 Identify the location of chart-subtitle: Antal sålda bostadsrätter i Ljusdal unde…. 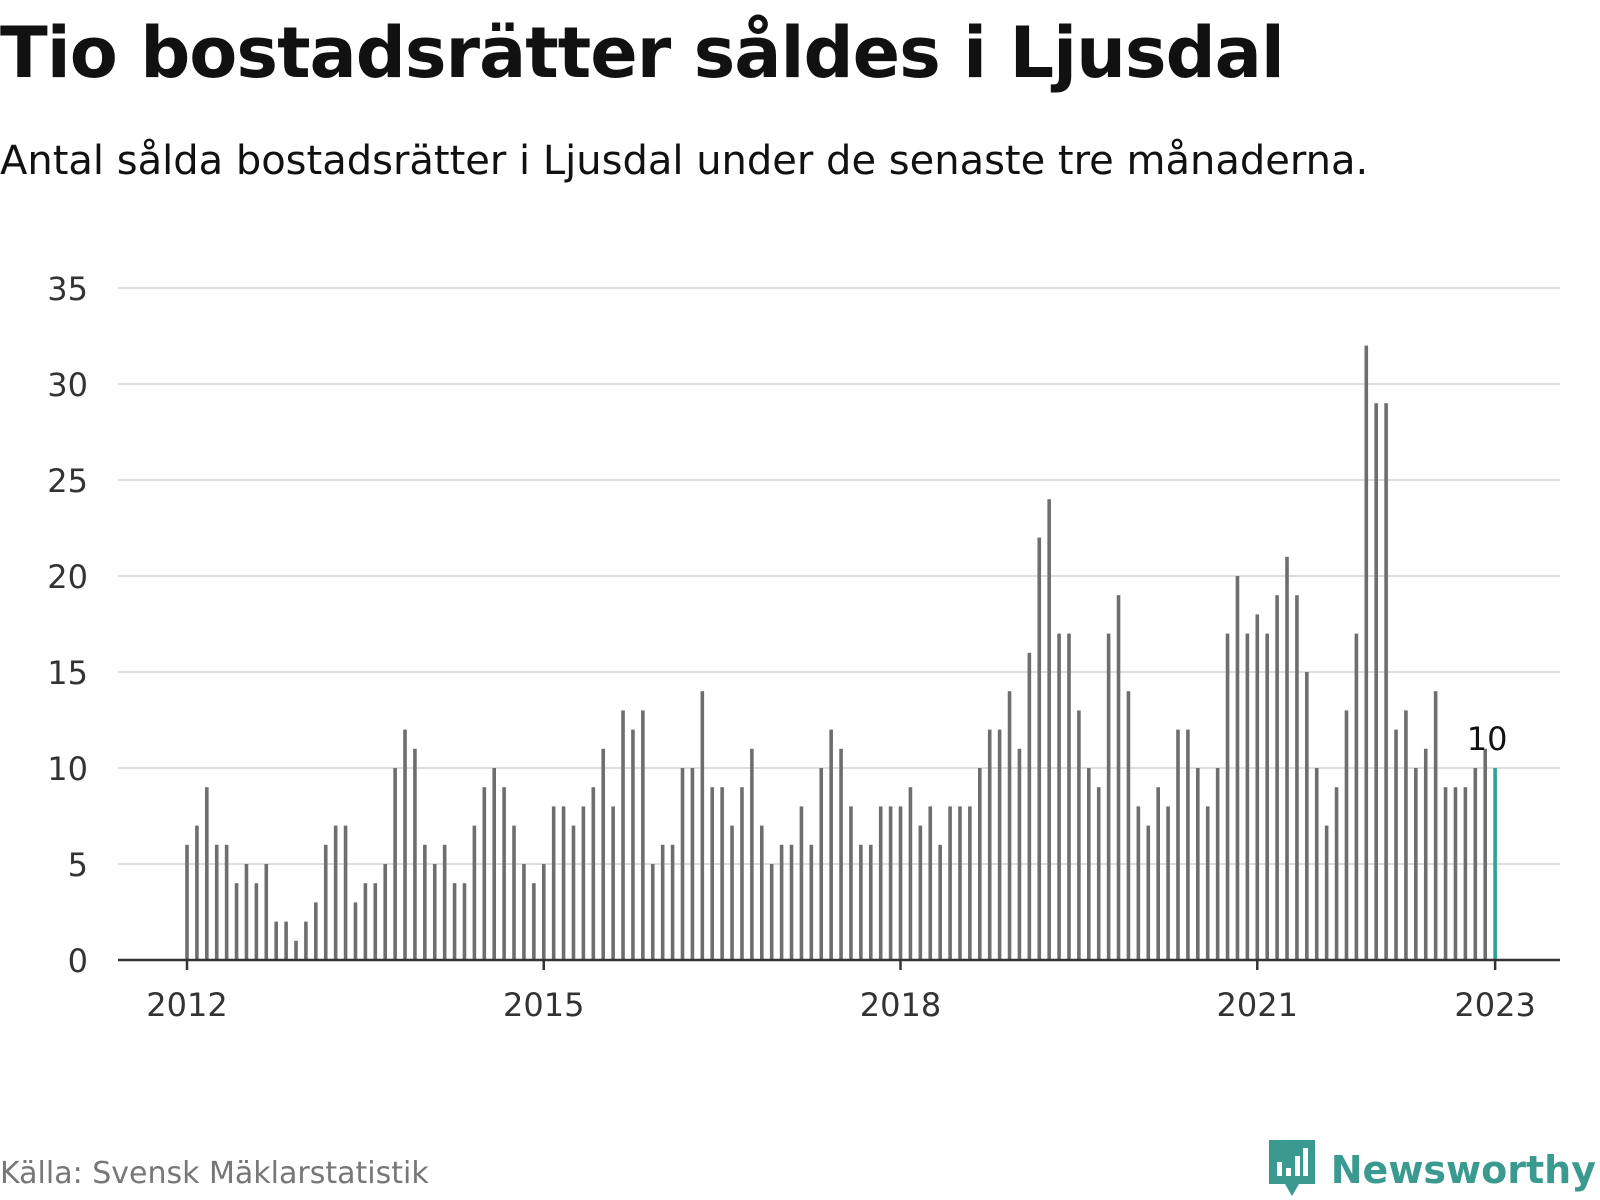
(684, 161).